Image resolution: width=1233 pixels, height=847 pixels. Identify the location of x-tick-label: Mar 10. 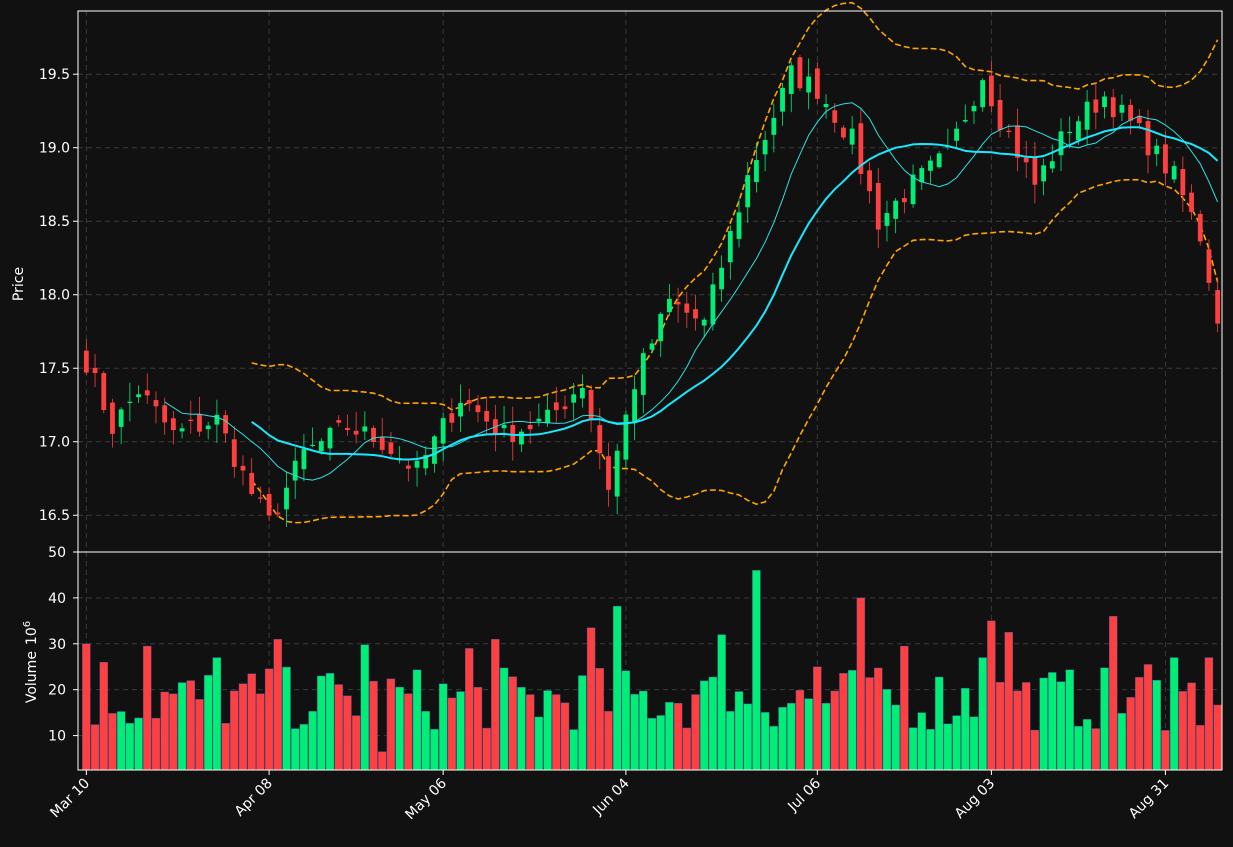
(70, 799).